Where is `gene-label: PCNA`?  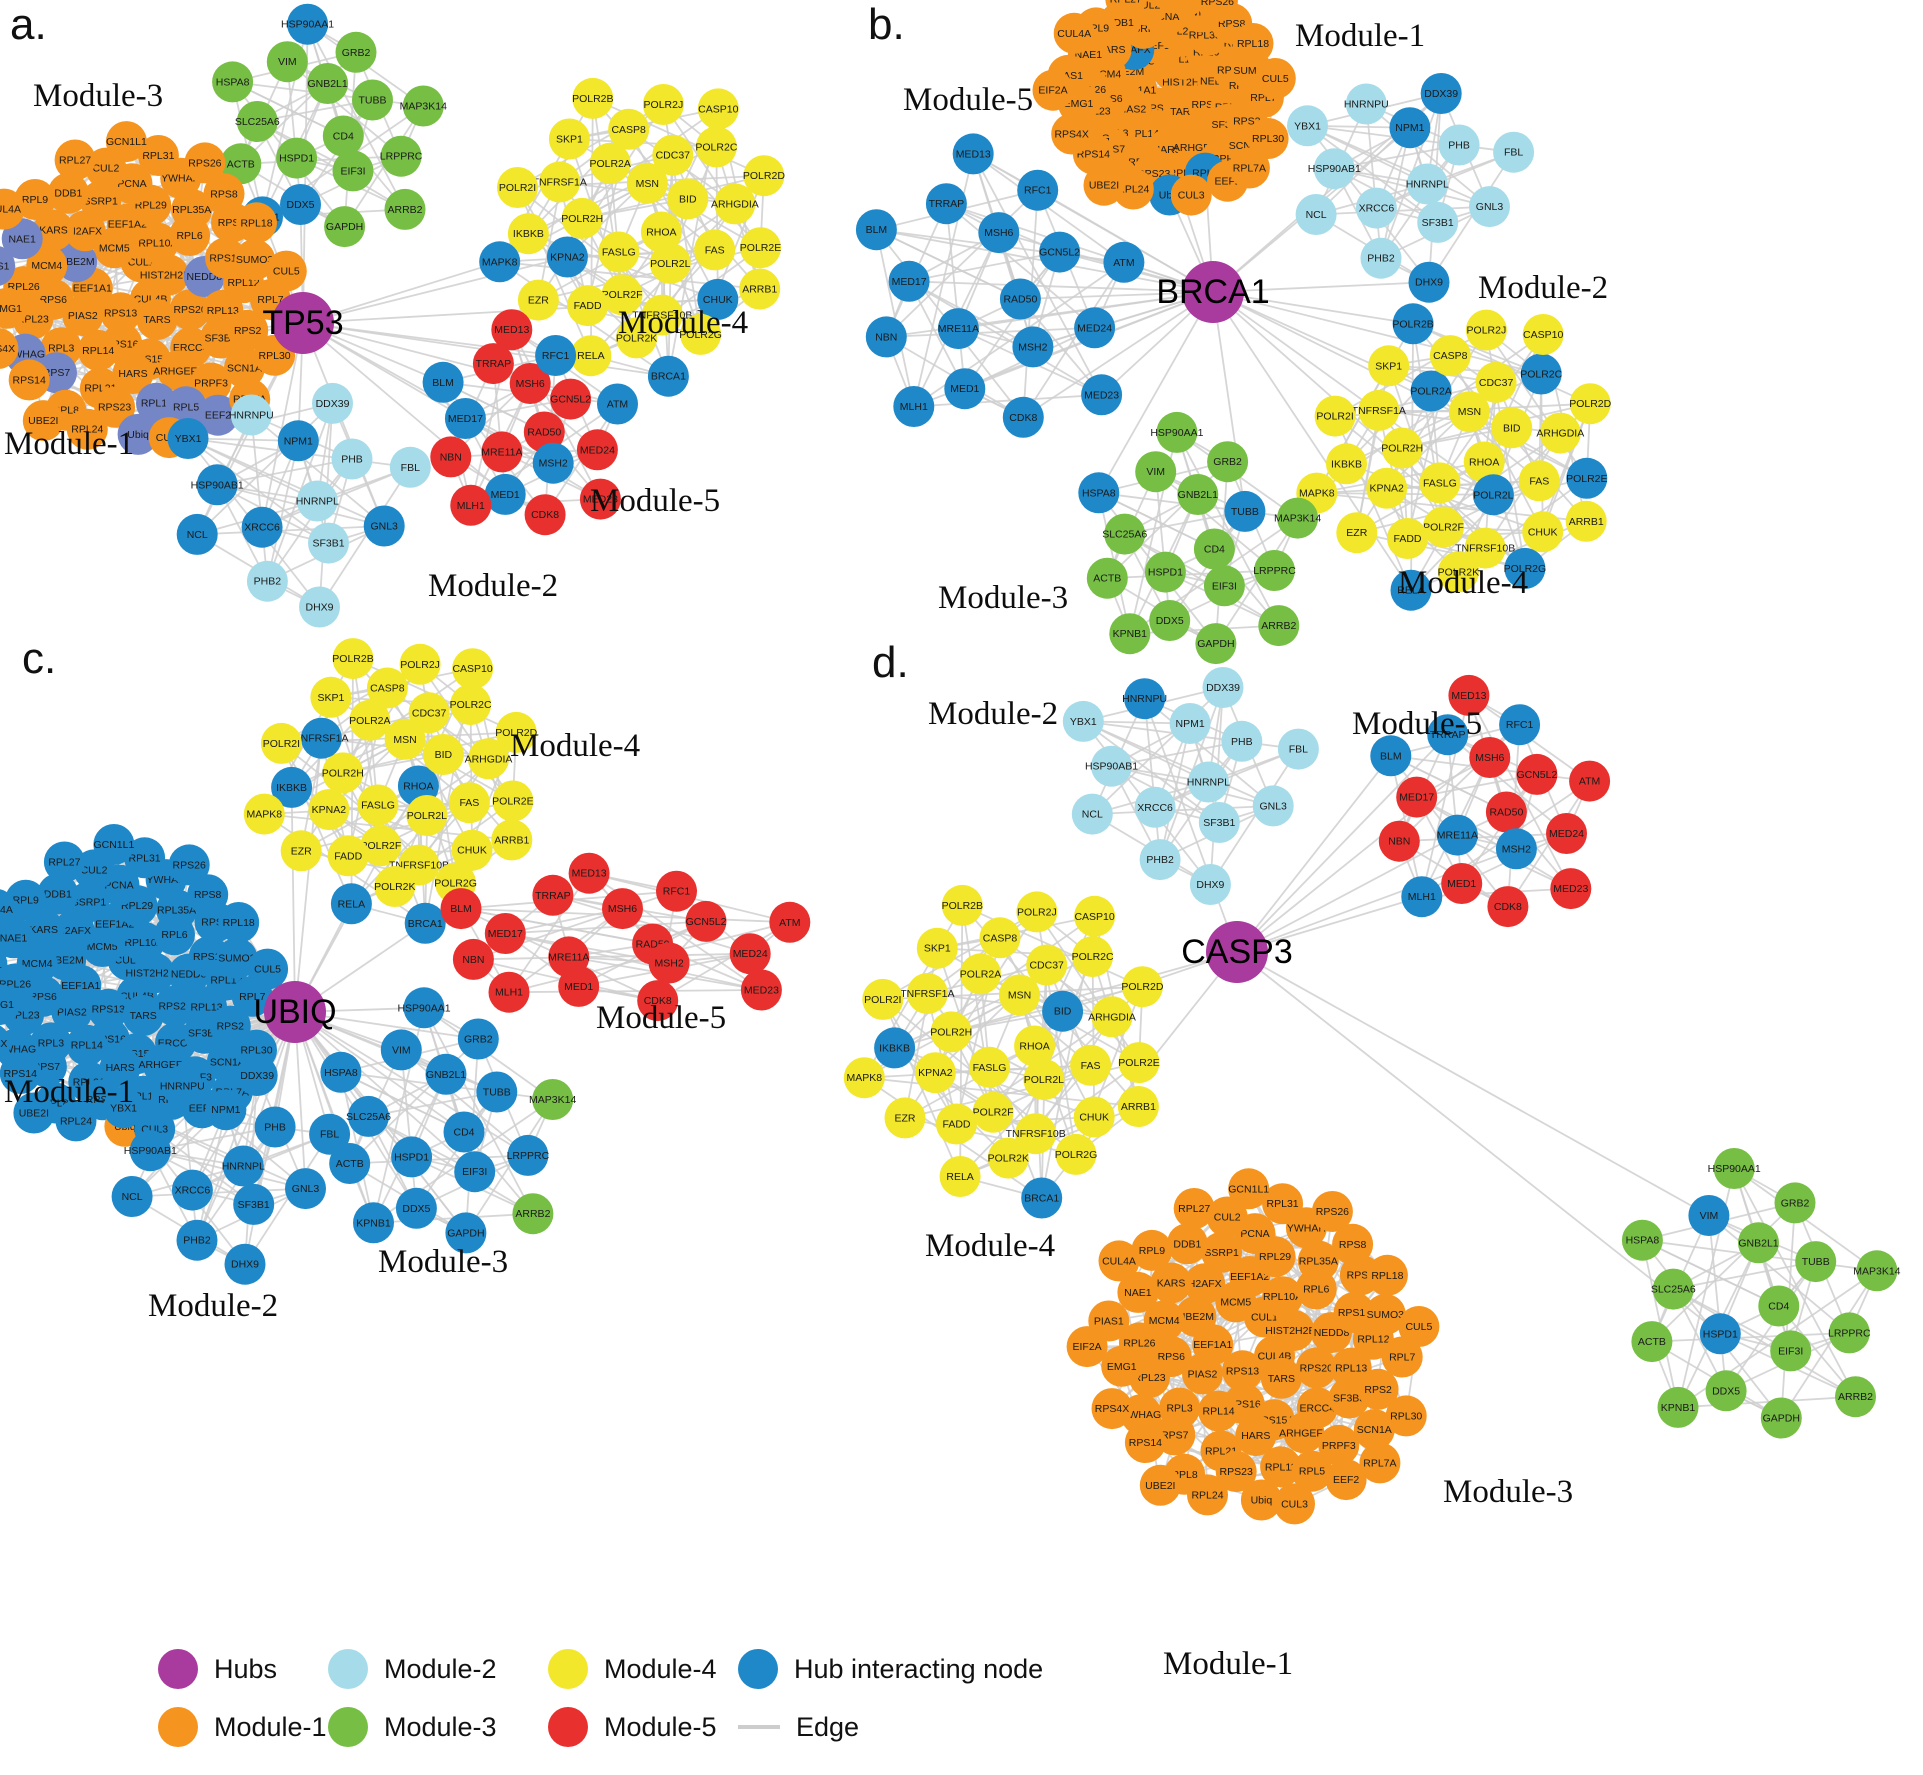 gene-label: PCNA is located at coordinates (1254, 1234).